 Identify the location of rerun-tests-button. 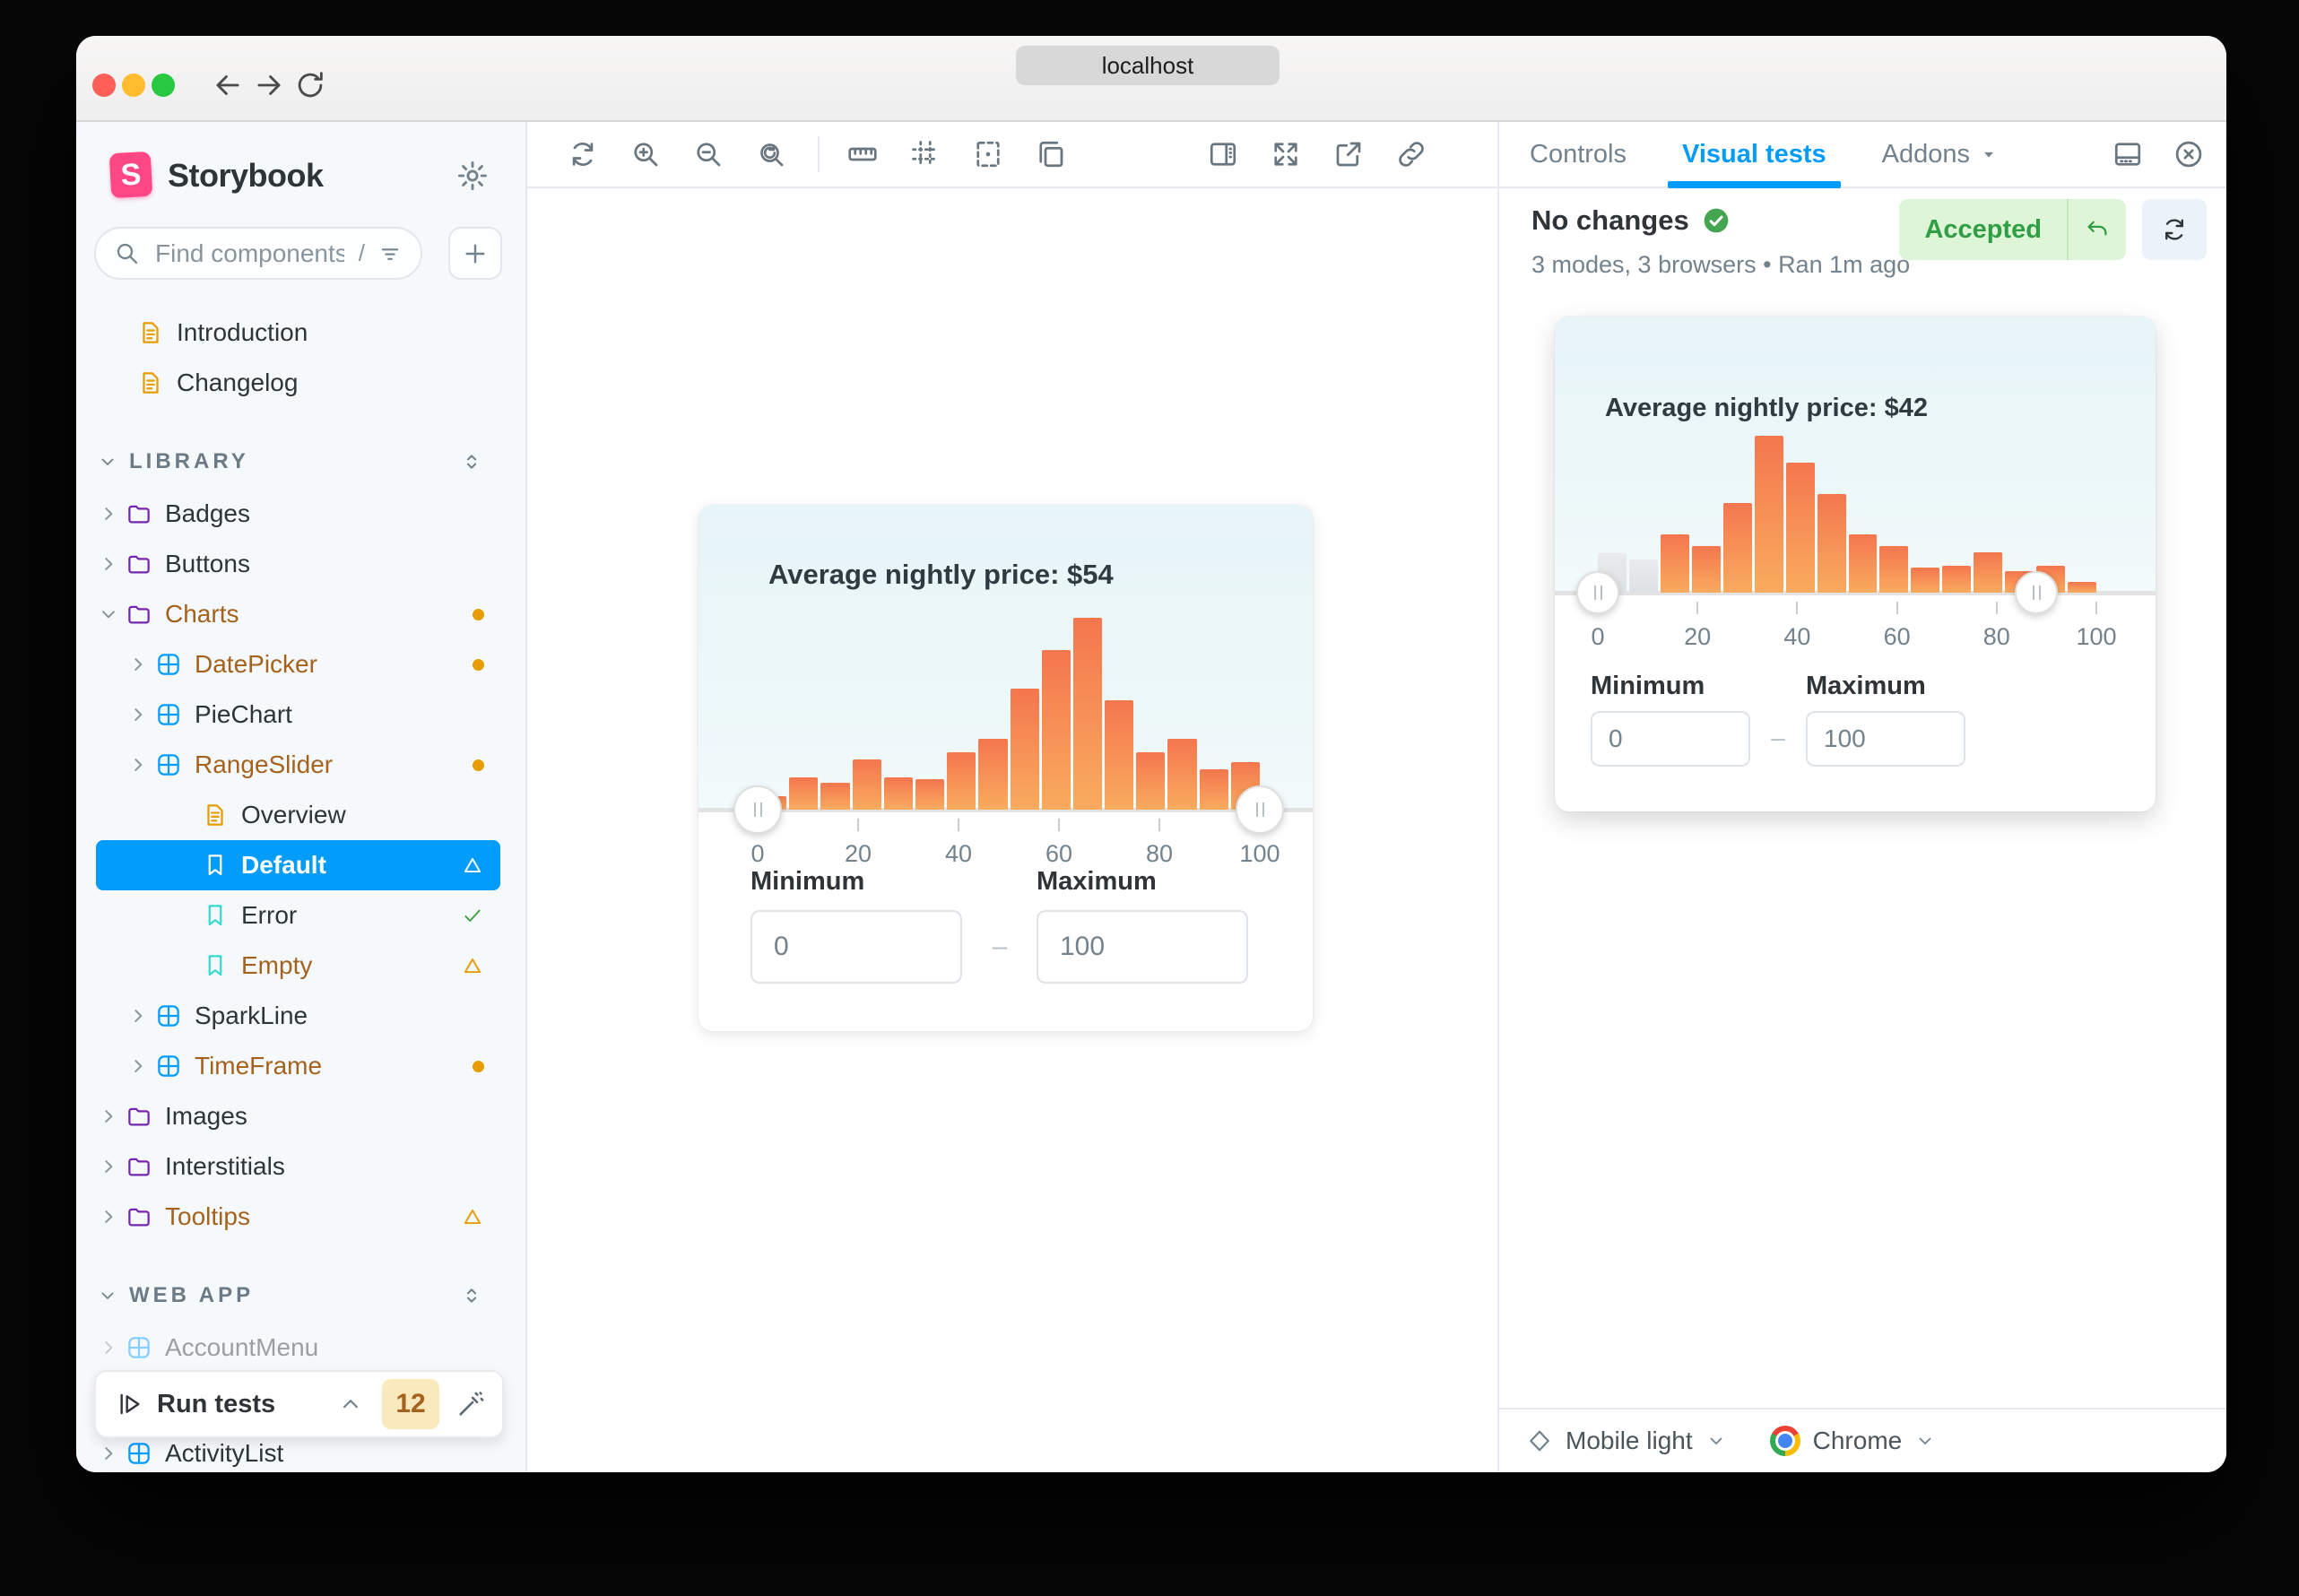
(2174, 230).